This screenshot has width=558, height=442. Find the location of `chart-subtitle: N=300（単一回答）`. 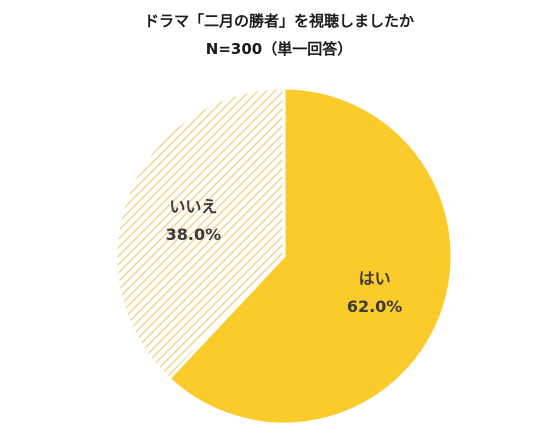

chart-subtitle: N=300（単一回答） is located at coordinates (279, 49).